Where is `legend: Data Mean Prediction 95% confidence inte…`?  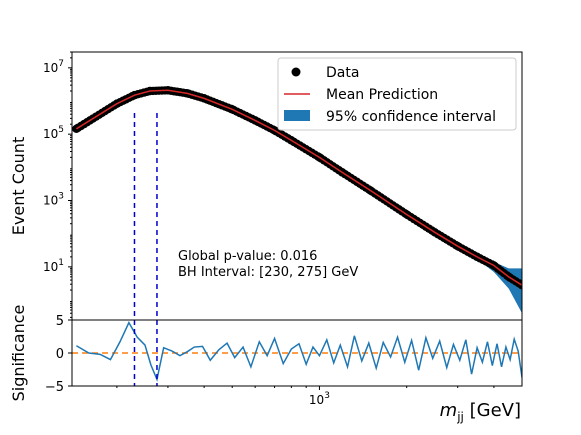
legend: Data Mean Prediction 95% confidence inte… is located at coordinates (397, 94).